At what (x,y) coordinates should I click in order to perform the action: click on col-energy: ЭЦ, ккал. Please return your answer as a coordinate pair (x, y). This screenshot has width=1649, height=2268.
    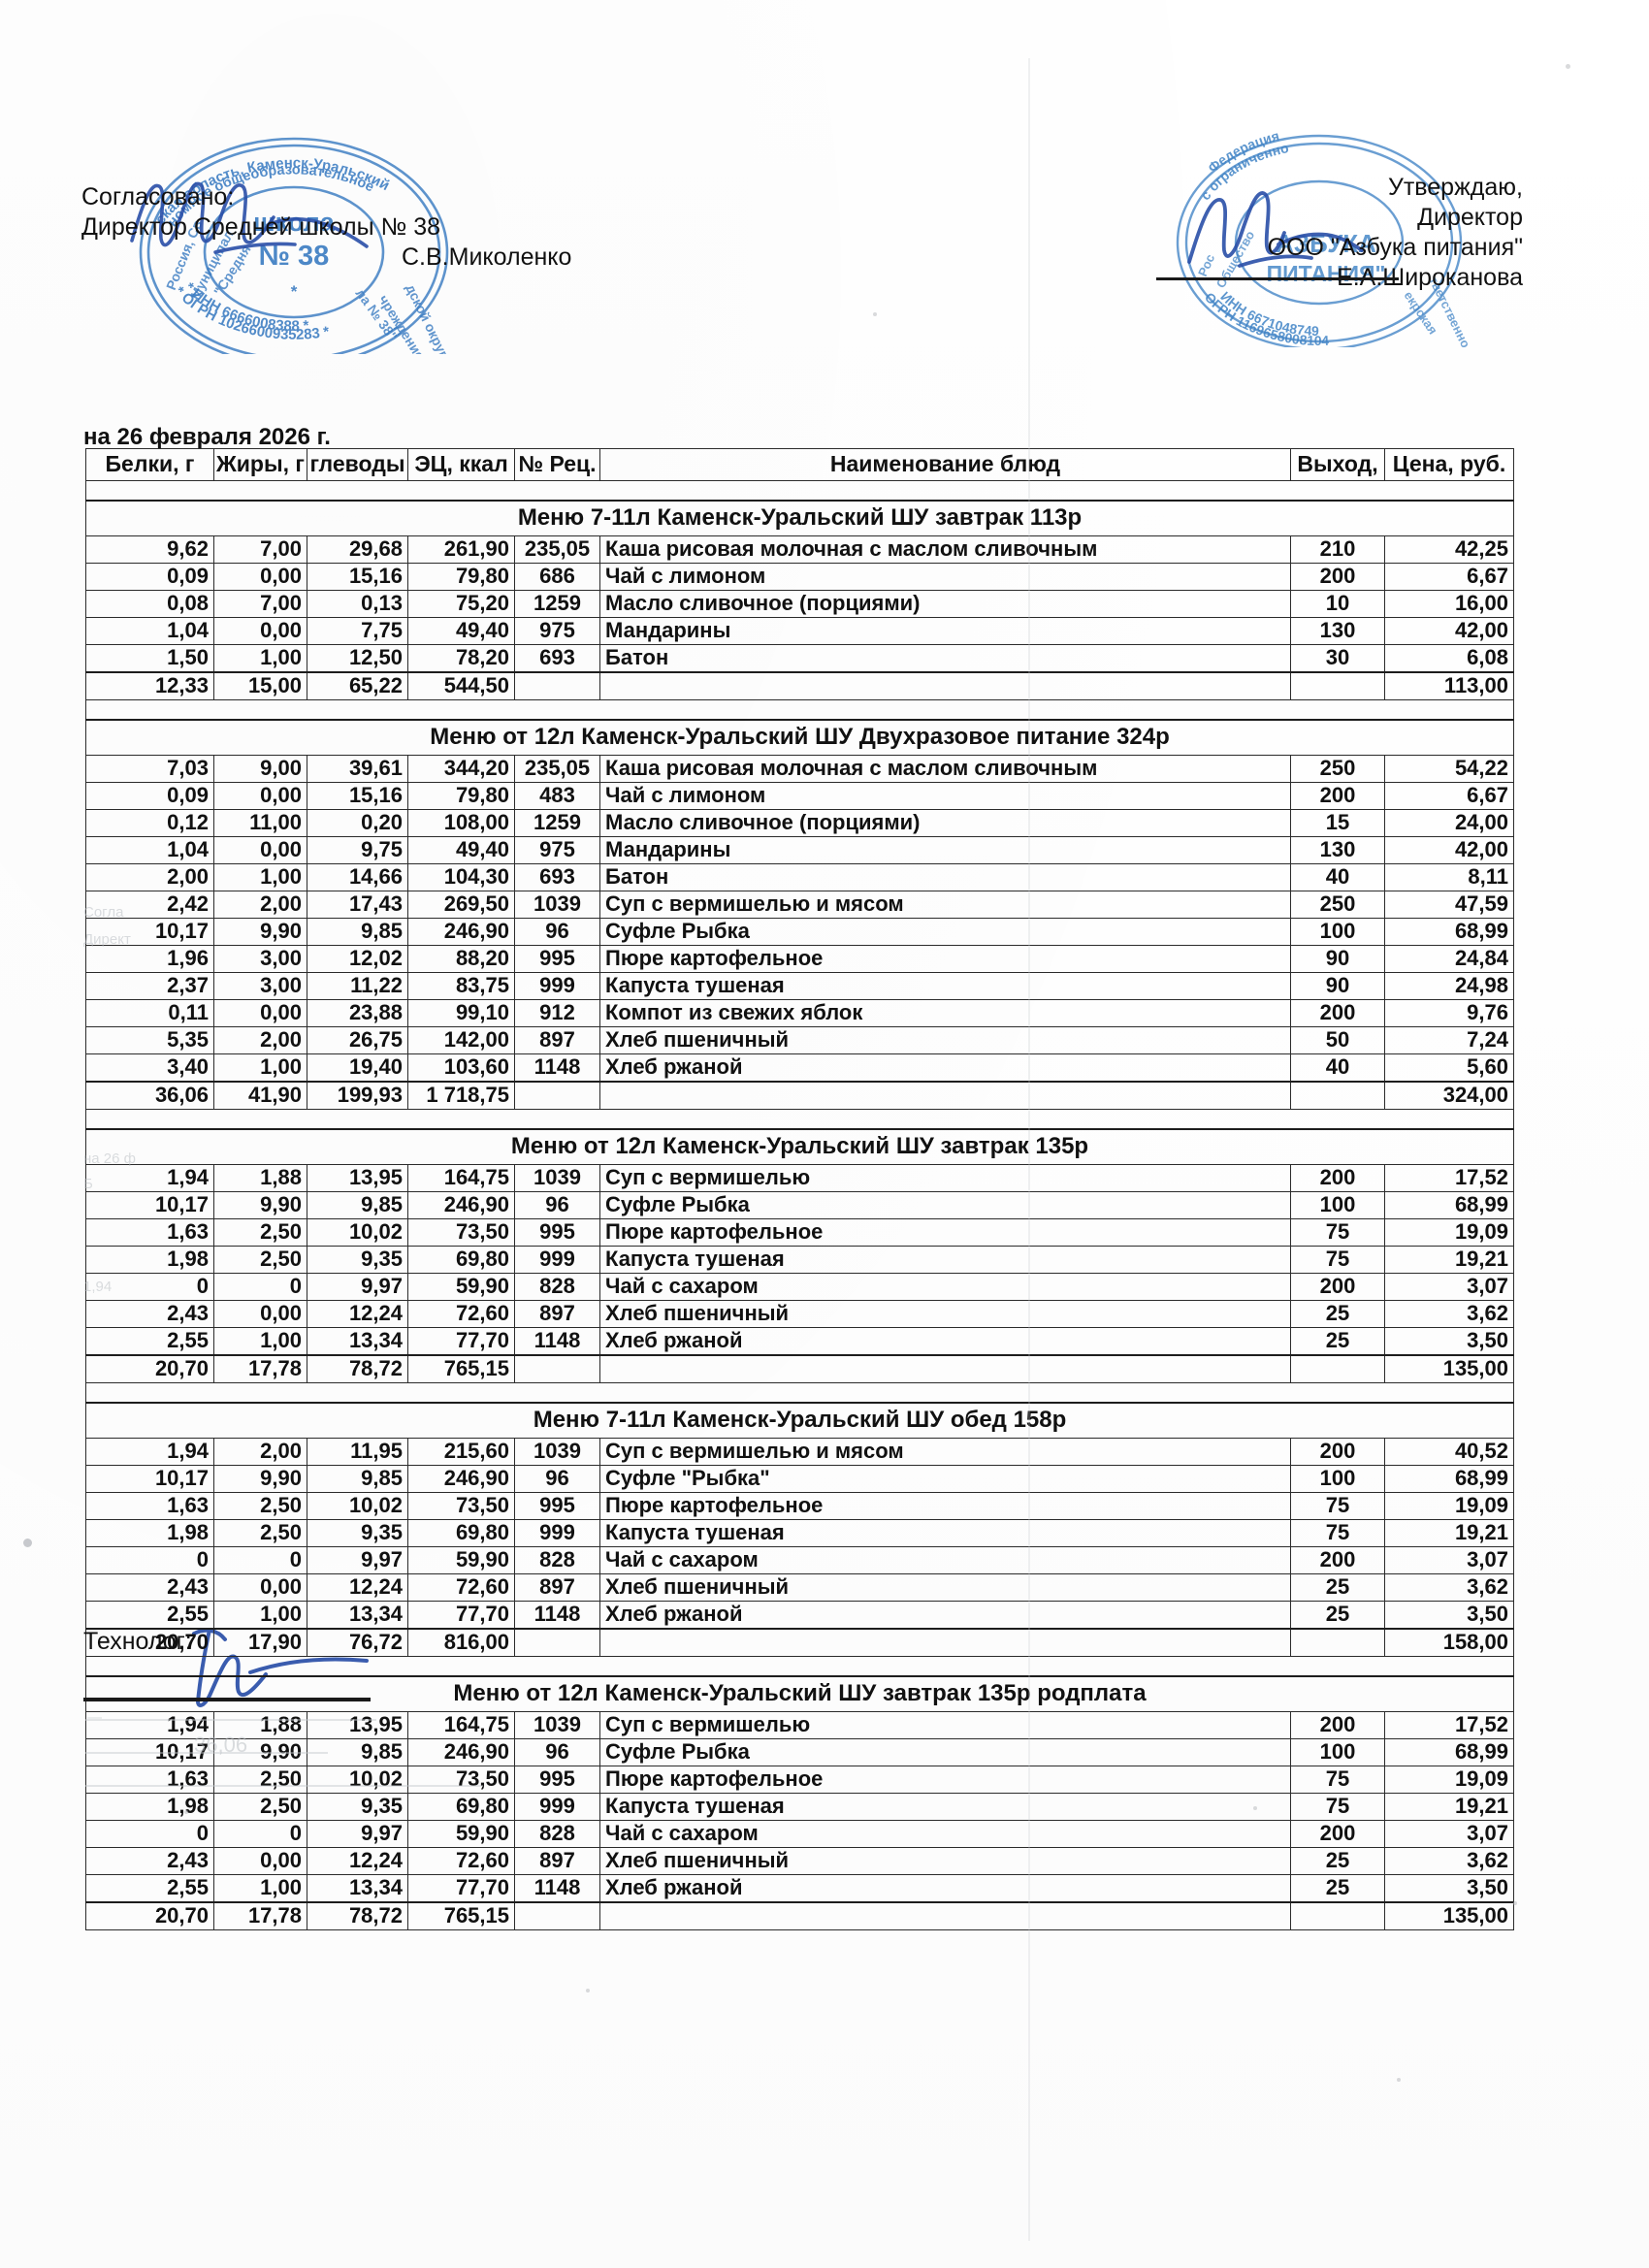
    Looking at the image, I should click on (461, 464).